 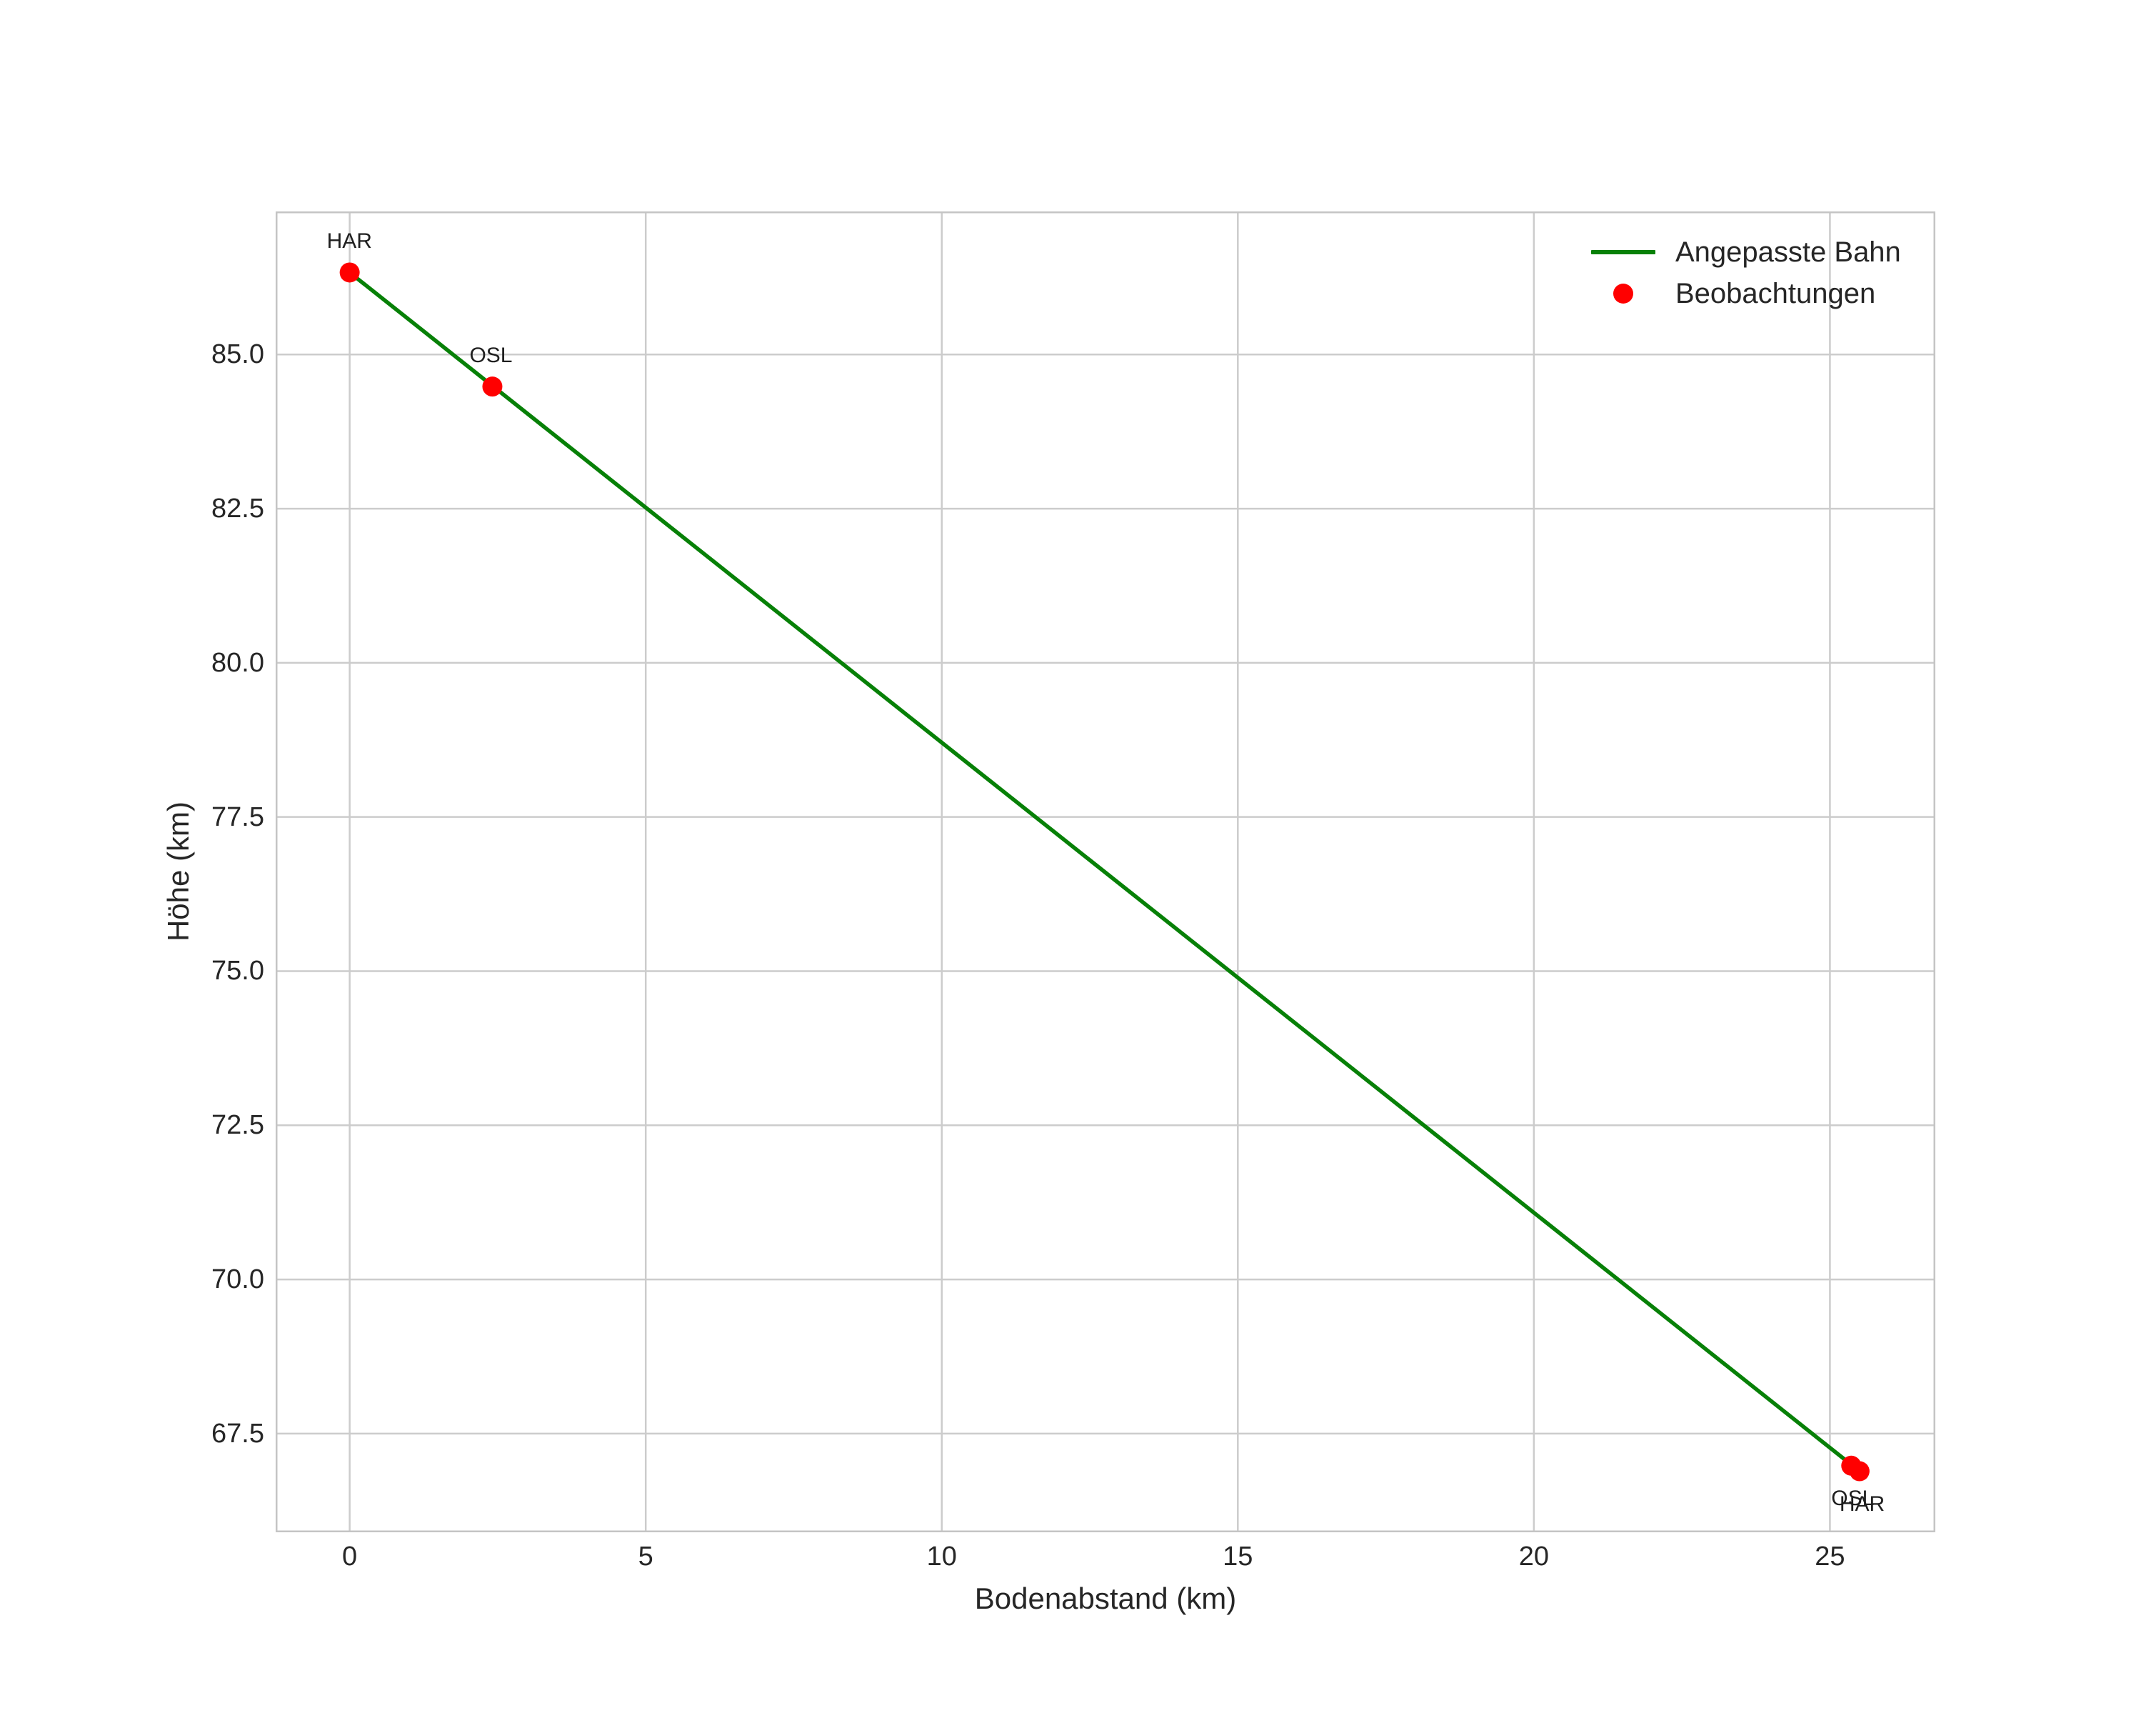 I want to click on legend: Angepasste Bahn Beobachtungen, so click(x=1746, y=272).